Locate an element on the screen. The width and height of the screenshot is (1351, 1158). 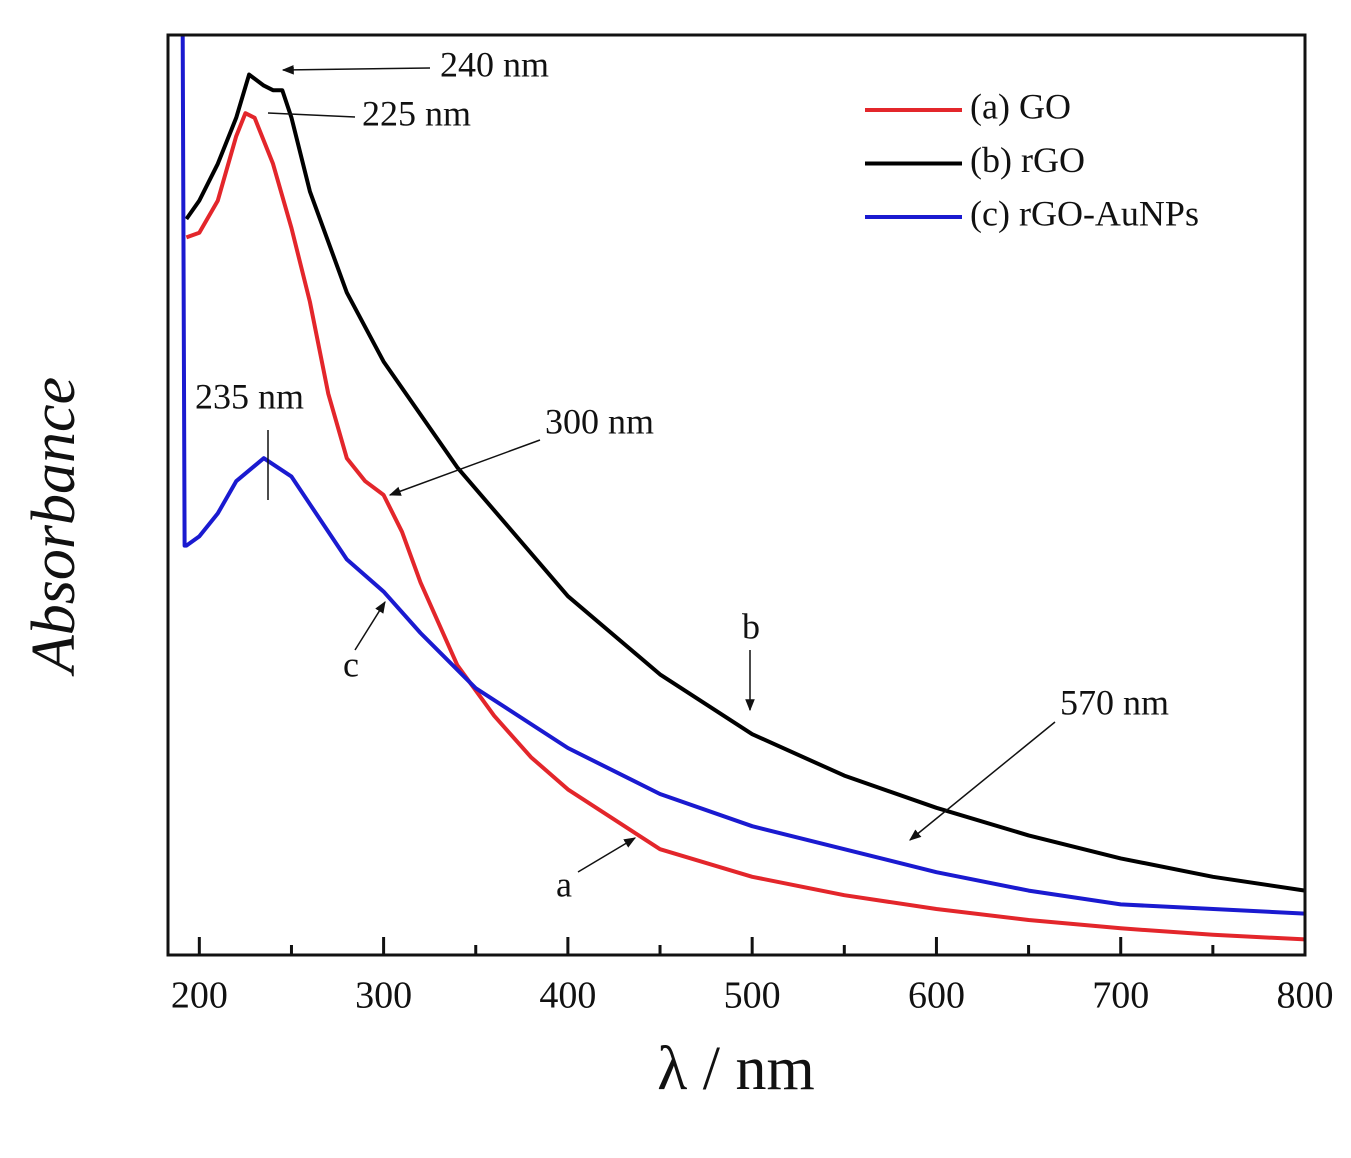
annotation: a is located at coordinates (564, 884).